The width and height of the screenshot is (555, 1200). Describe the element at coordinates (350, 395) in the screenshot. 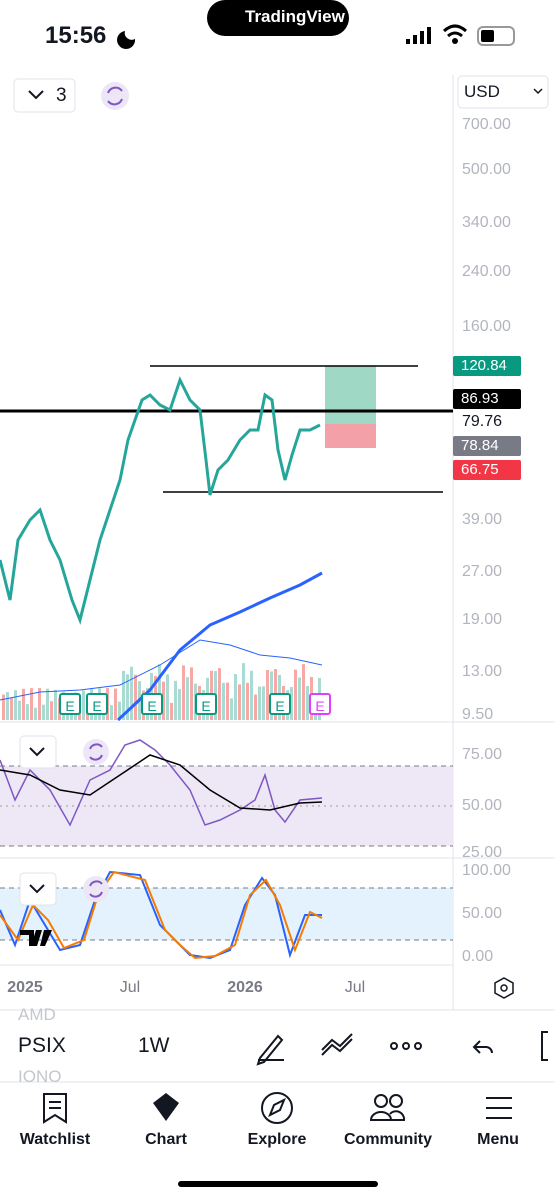

I see `profit-zone` at that location.